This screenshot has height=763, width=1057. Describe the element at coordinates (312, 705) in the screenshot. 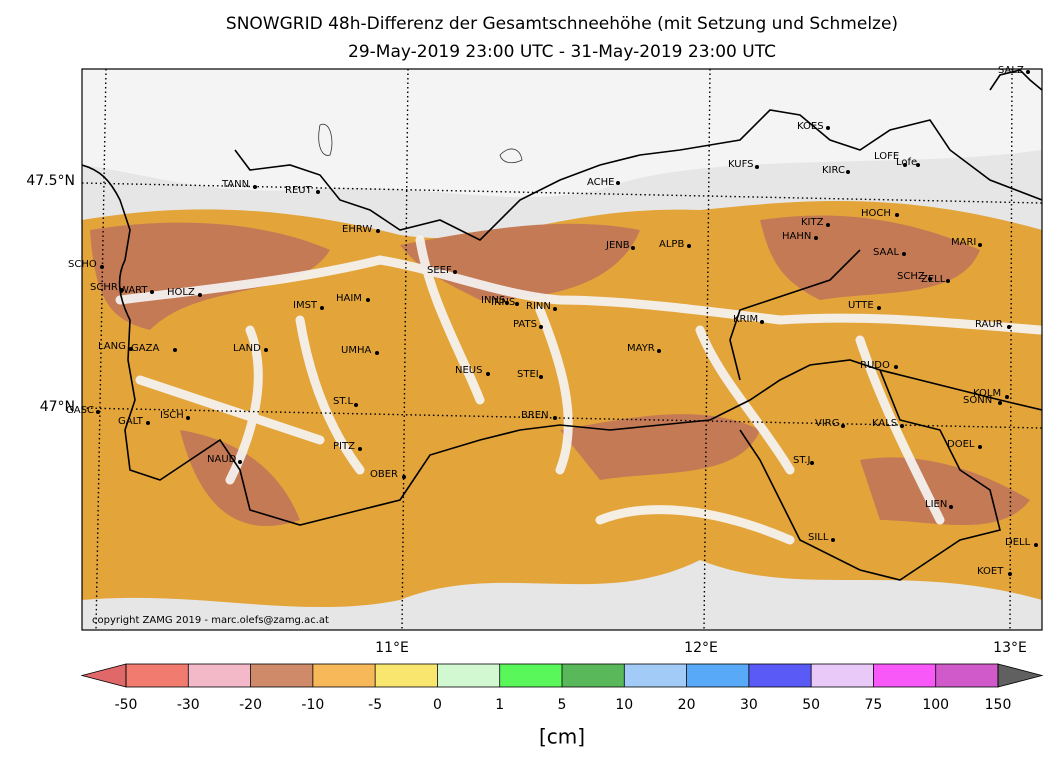

I see `colorbar-tick-label: -10` at that location.